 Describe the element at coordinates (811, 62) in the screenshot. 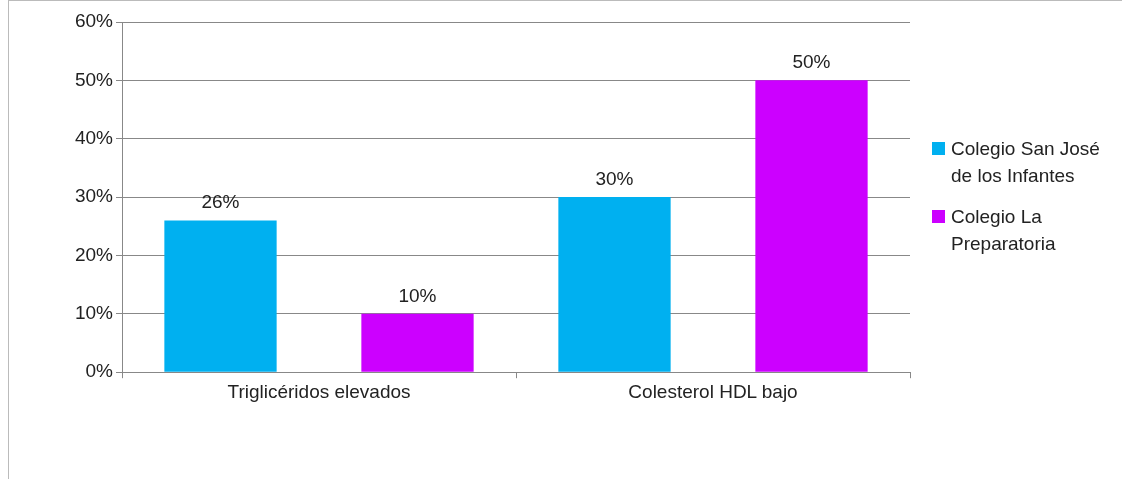

I see `data-label: 50%` at that location.